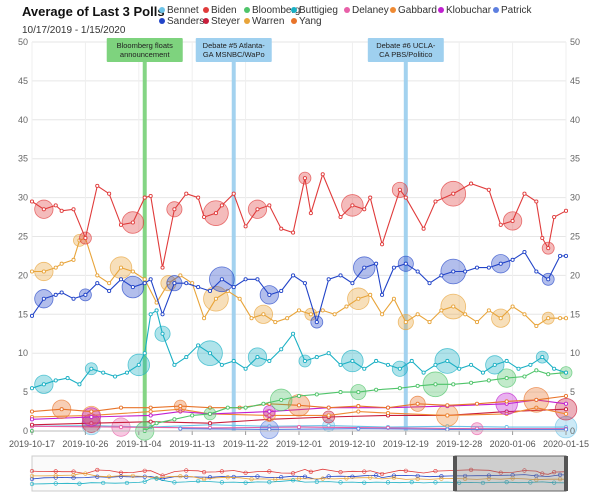  Describe the element at coordinates (298, 473) in the screenshot. I see `range-navigator` at that location.